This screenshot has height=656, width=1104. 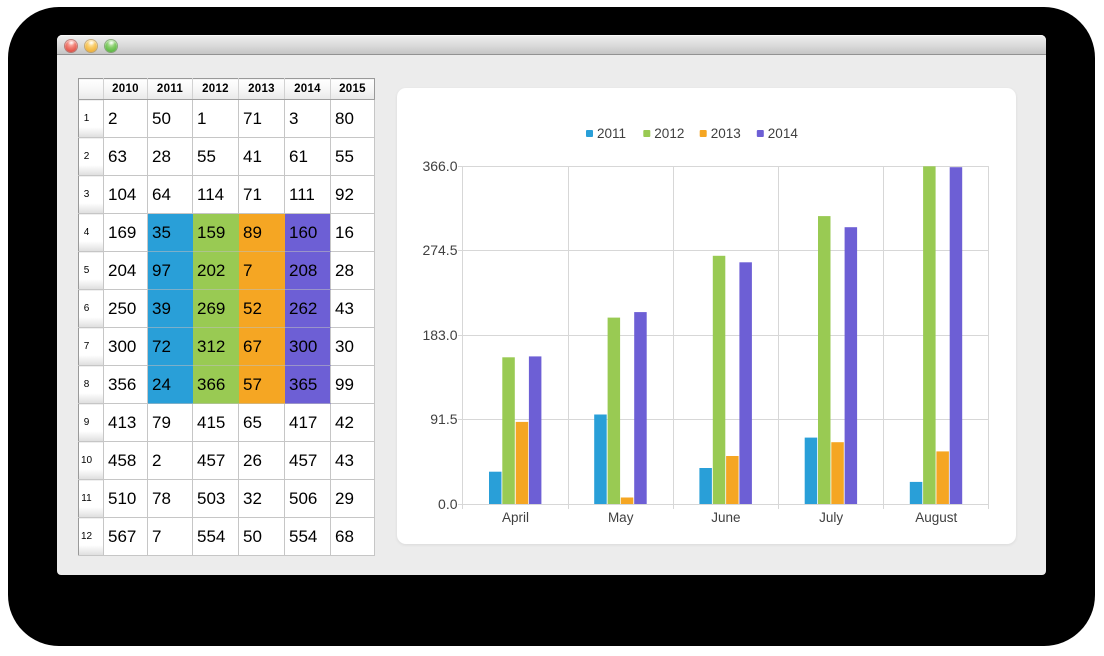 What do you see at coordinates (669, 133) in the screenshot?
I see `svg-text: 2012` at bounding box center [669, 133].